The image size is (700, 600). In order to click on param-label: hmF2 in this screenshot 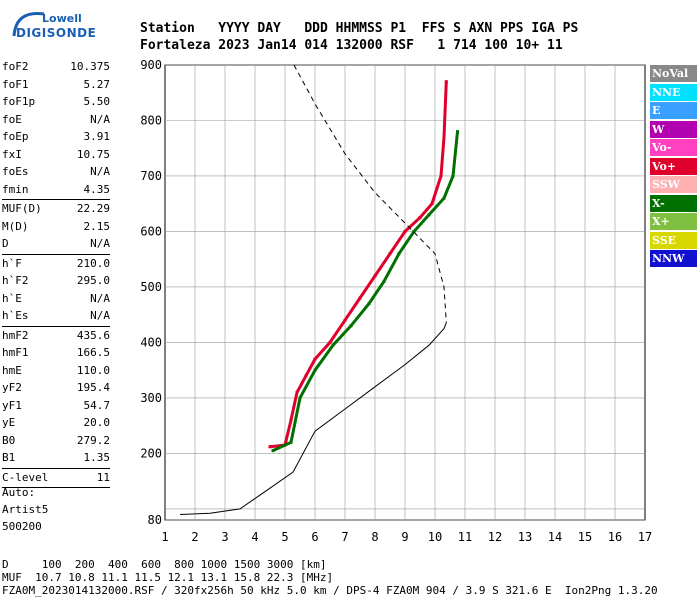, I will do `click(15, 335)`.